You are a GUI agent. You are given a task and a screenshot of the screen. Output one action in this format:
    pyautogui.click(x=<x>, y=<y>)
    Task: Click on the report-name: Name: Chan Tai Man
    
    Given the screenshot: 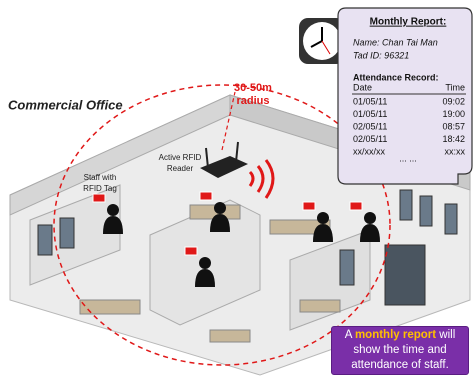 What is the action you would take?
    pyautogui.click(x=395, y=42)
    